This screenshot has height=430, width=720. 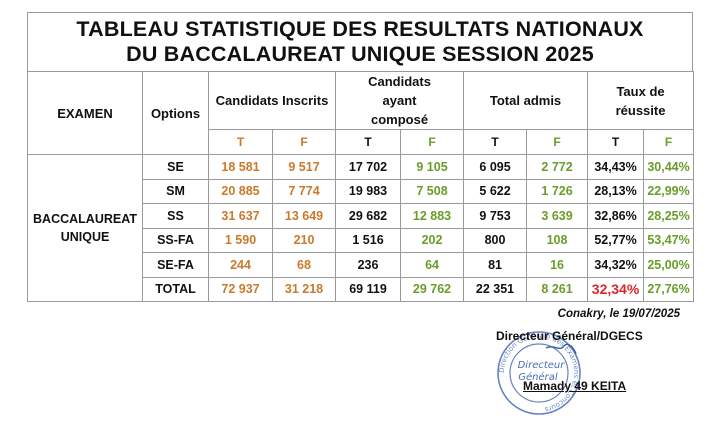 What do you see at coordinates (669, 289) in the screenshot?
I see `total-taux-f: 27,76%` at bounding box center [669, 289].